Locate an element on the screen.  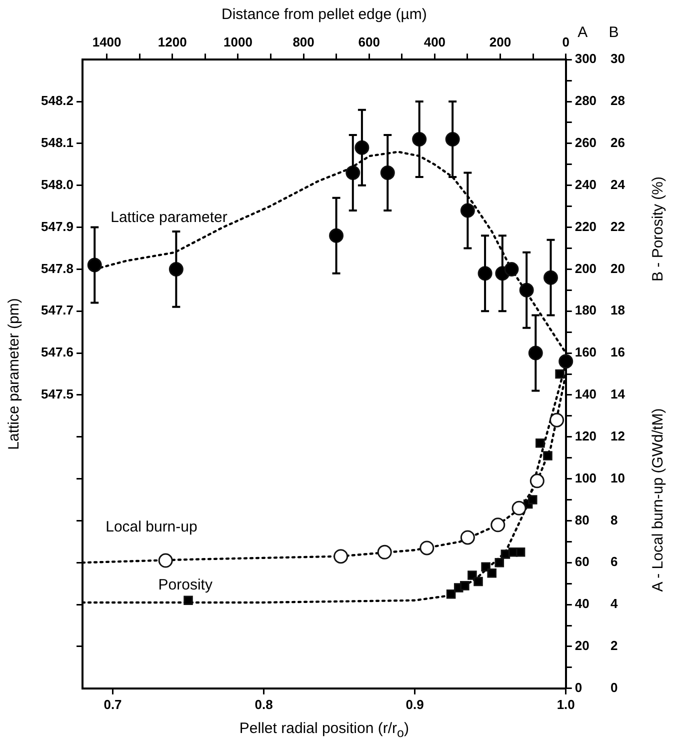
y3-tick-label: 26 is located at coordinates (618, 142).